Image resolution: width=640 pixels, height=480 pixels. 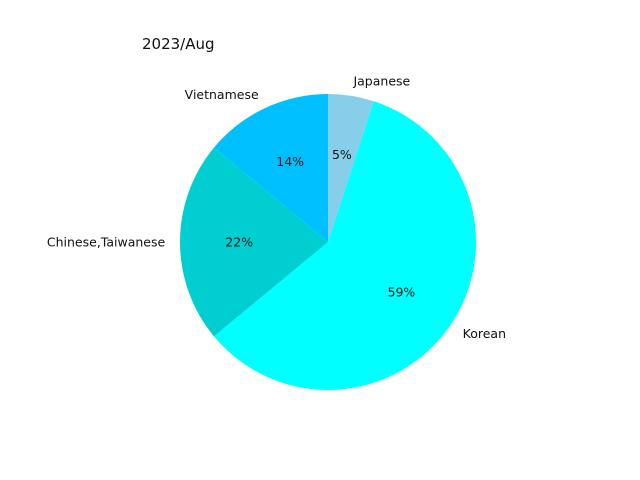 I want to click on slice-percent-vietnamese: 14%, so click(x=290, y=161).